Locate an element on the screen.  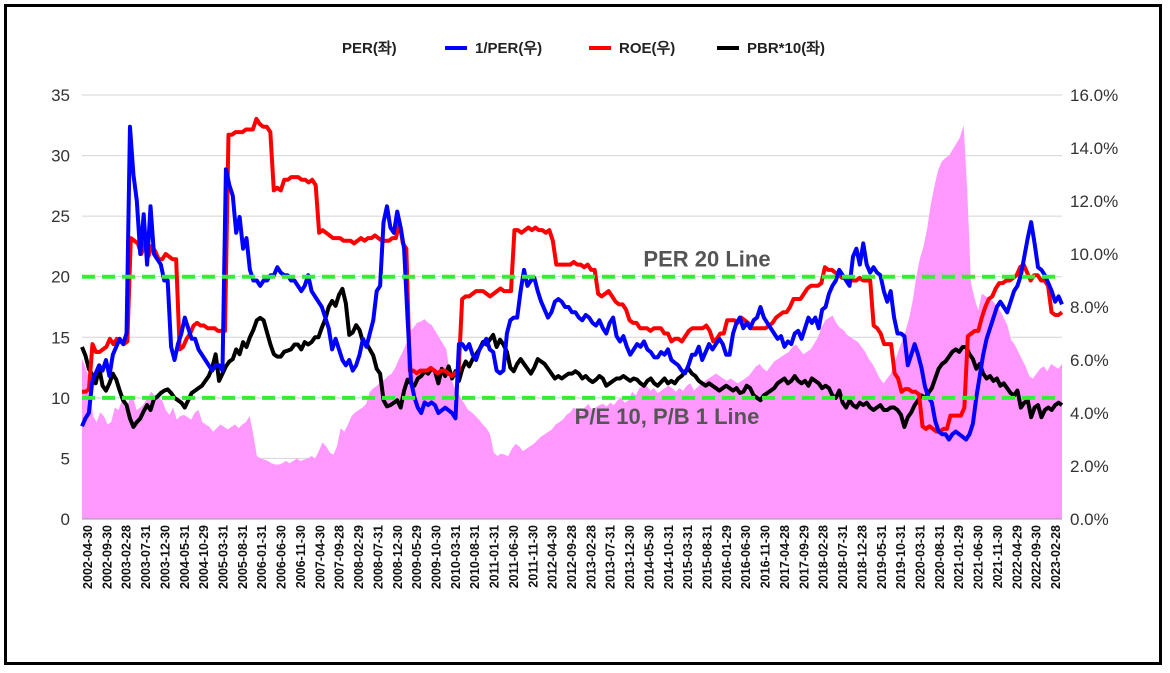
x-tick-label: 2003-02-28 is located at coordinates (127, 557).